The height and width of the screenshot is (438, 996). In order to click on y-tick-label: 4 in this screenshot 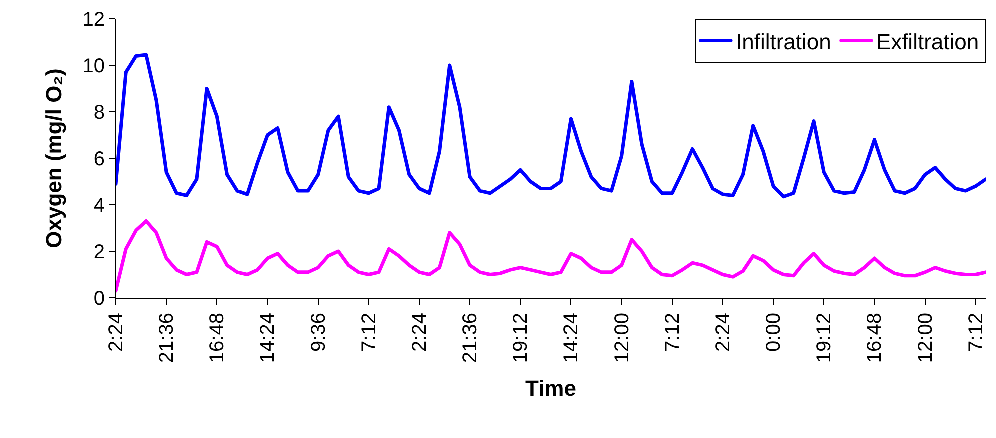, I will do `click(99, 206)`.